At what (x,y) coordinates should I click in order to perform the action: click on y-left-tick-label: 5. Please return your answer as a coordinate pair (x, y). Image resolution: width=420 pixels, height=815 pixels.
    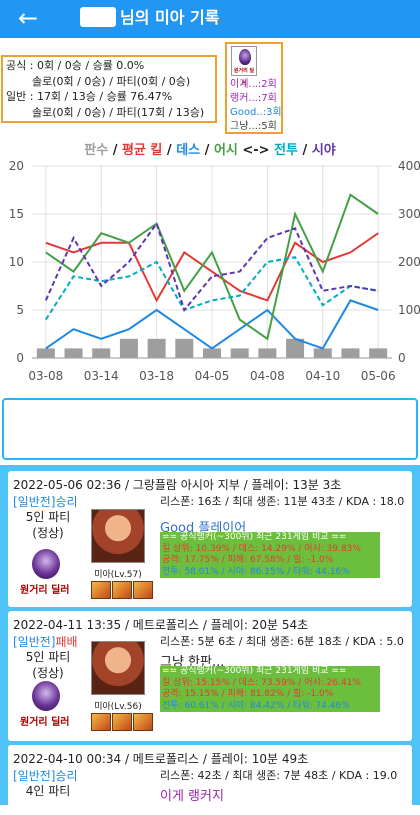
    Looking at the image, I should click on (20, 310).